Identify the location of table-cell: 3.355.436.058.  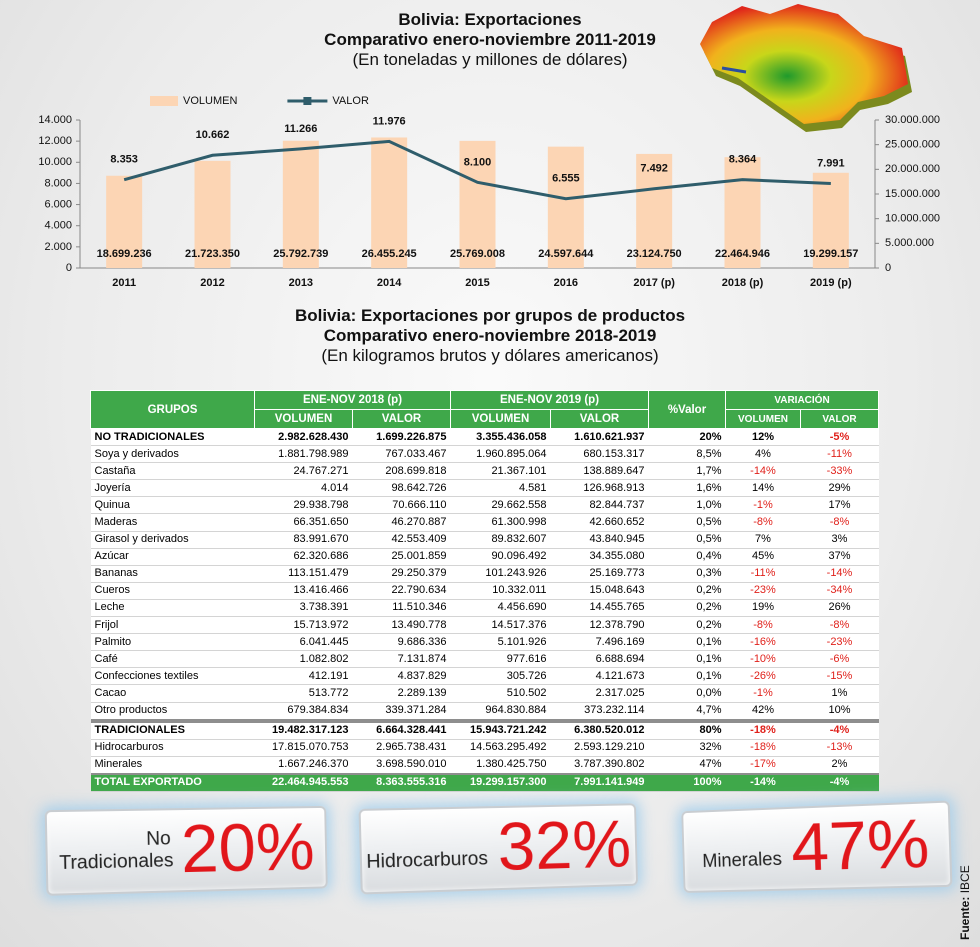
(500, 437).